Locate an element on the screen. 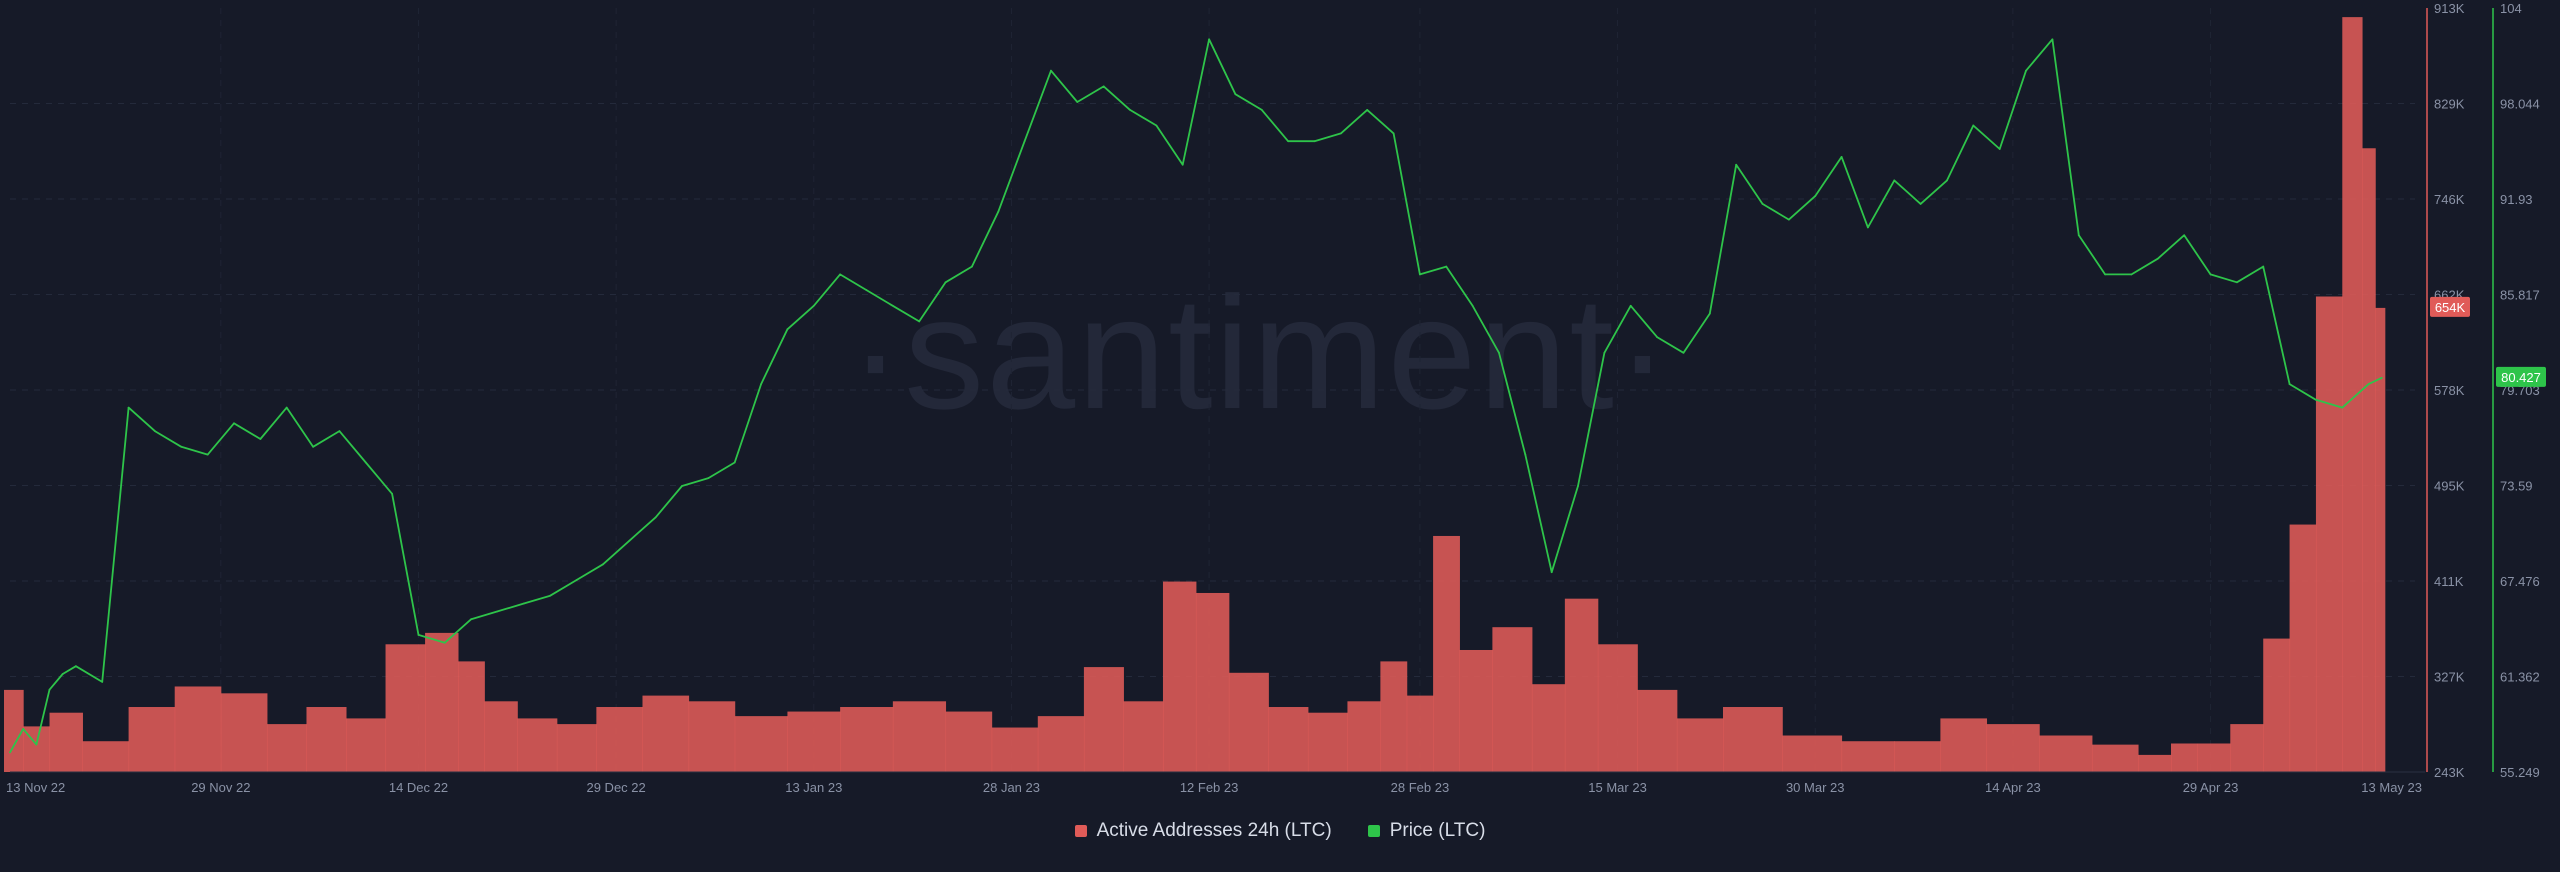 This screenshot has width=2560, height=872. legend-label-active-addresses: Active Addresses 24h (LTC) is located at coordinates (1214, 830).